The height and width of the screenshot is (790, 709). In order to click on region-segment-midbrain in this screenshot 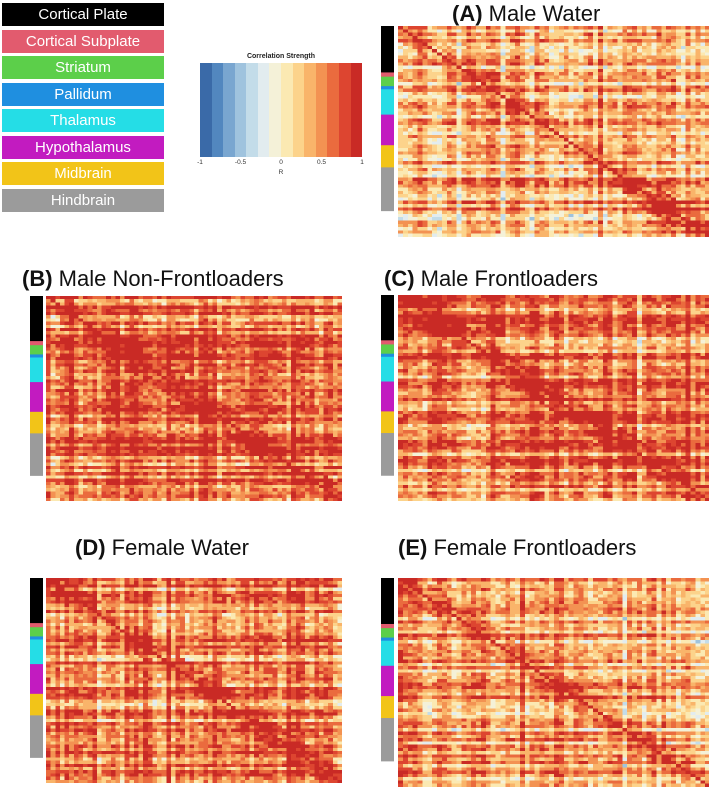, I will do `click(387, 156)`.